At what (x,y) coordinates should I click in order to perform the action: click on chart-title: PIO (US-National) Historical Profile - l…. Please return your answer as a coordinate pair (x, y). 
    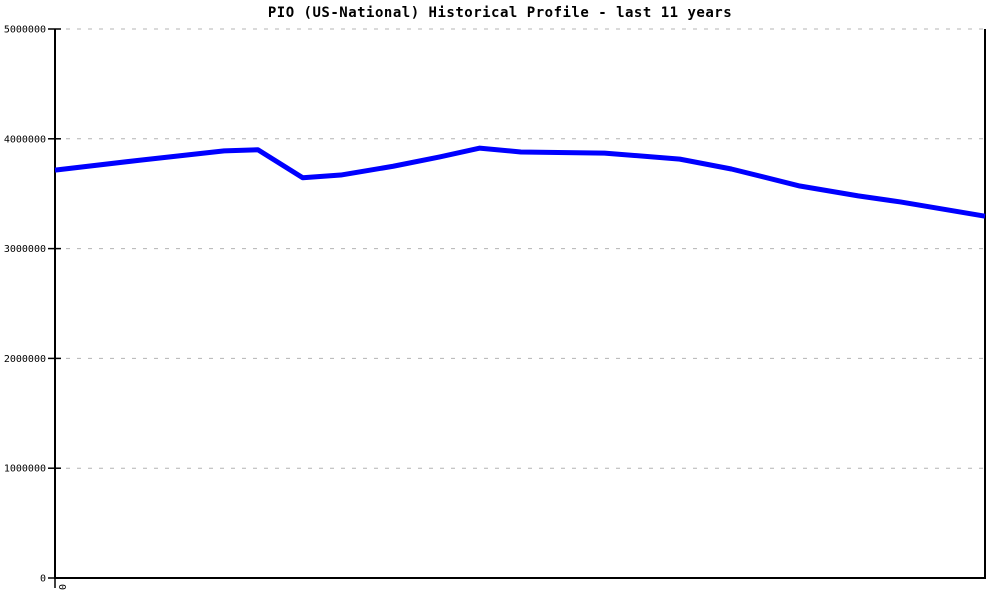
    Looking at the image, I should click on (500, 13).